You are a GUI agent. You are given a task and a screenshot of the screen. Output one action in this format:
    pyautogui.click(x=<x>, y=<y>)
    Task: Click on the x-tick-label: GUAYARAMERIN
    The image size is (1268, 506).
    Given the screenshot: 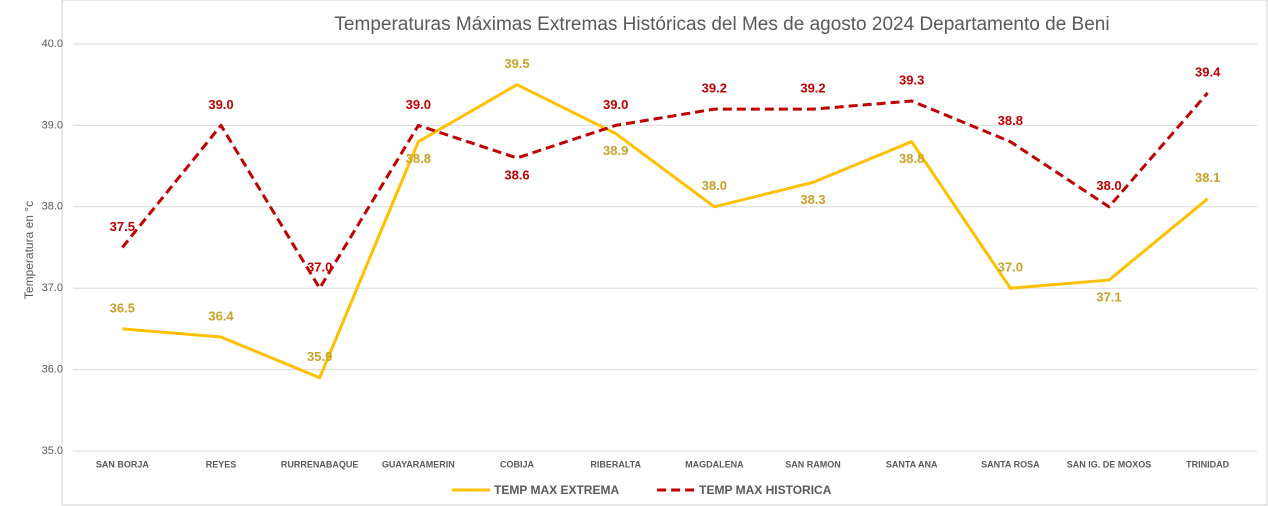 What is the action you would take?
    pyautogui.click(x=418, y=464)
    